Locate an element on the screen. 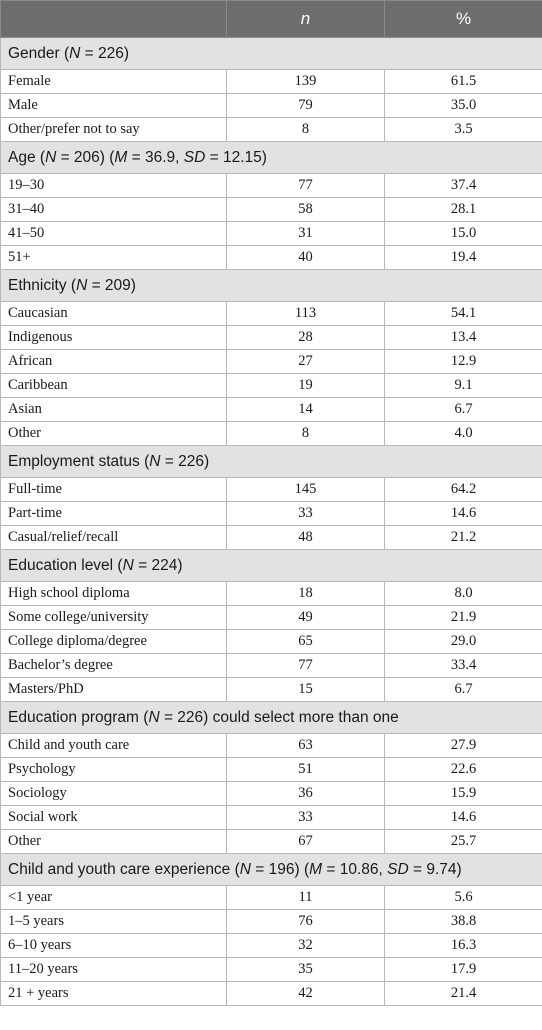  row-percent: 54.1 is located at coordinates (463, 313).